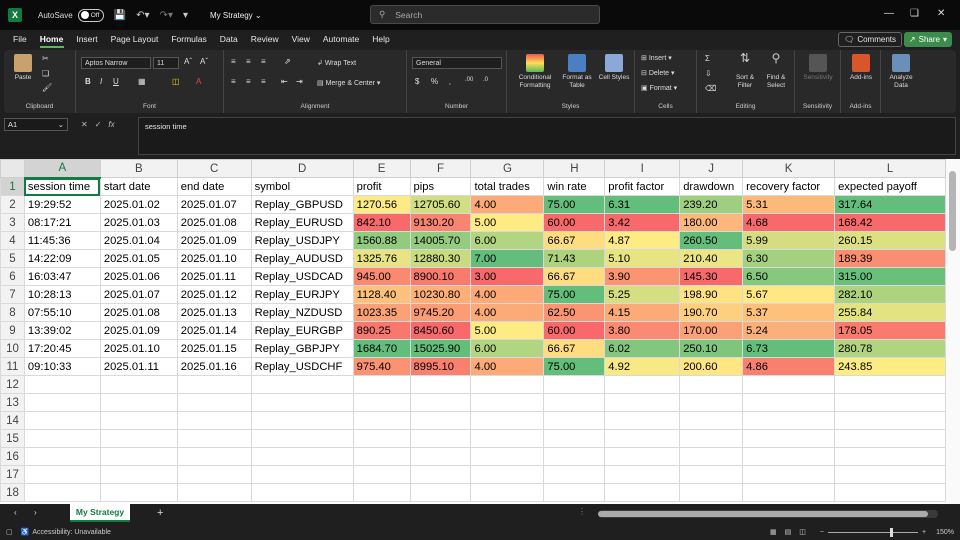 Image resolution: width=960 pixels, height=540 pixels. I want to click on cell-l3: 168.42, so click(890, 222).